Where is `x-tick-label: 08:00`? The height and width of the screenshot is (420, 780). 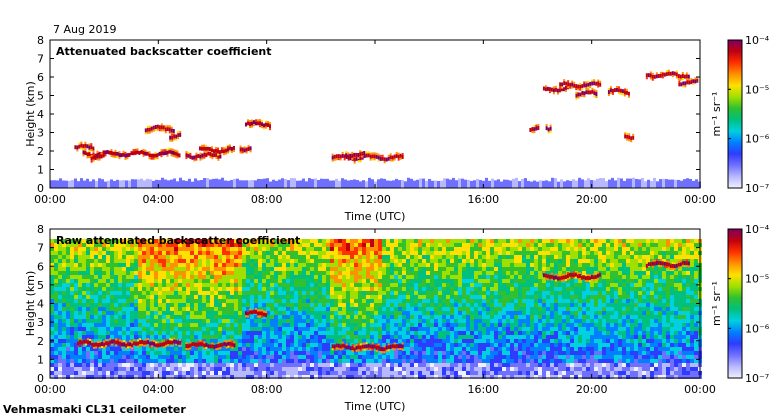 x-tick-label: 08:00 is located at coordinates (267, 199).